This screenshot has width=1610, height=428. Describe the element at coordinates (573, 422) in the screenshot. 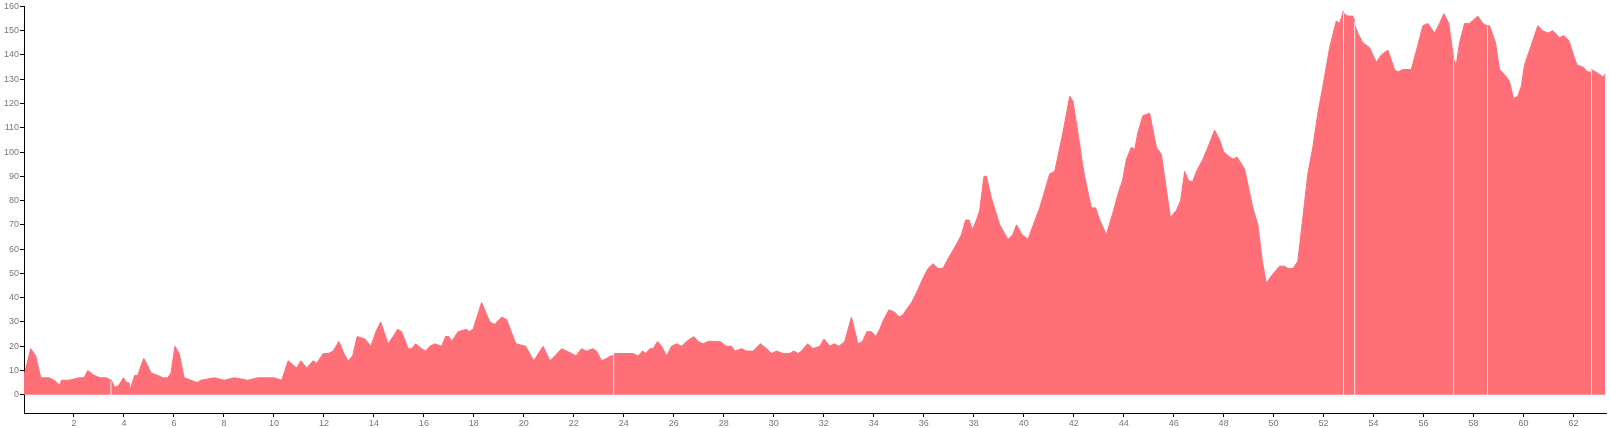

I see `x-tick-label: 22` at that location.